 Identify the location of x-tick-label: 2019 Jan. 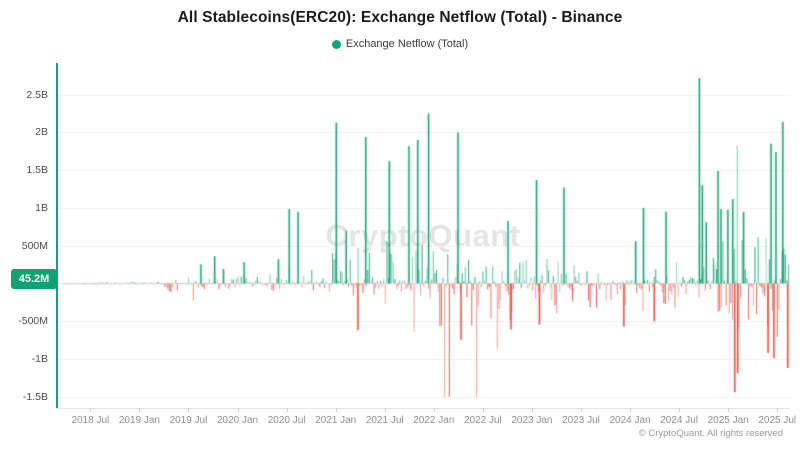
(139, 420).